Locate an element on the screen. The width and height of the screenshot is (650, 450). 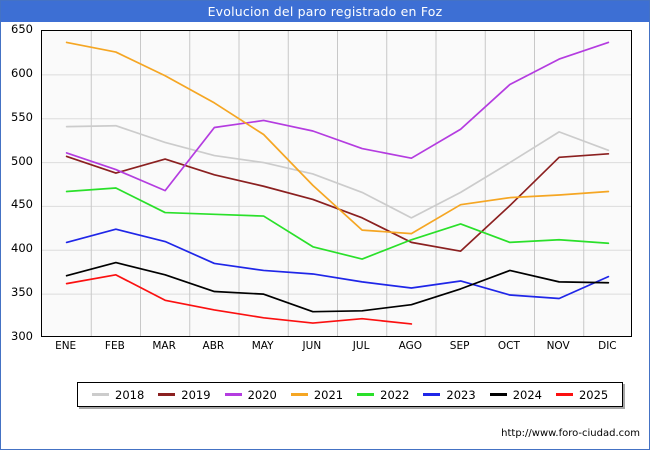
legend-item-2020: 2020 is located at coordinates (251, 395).